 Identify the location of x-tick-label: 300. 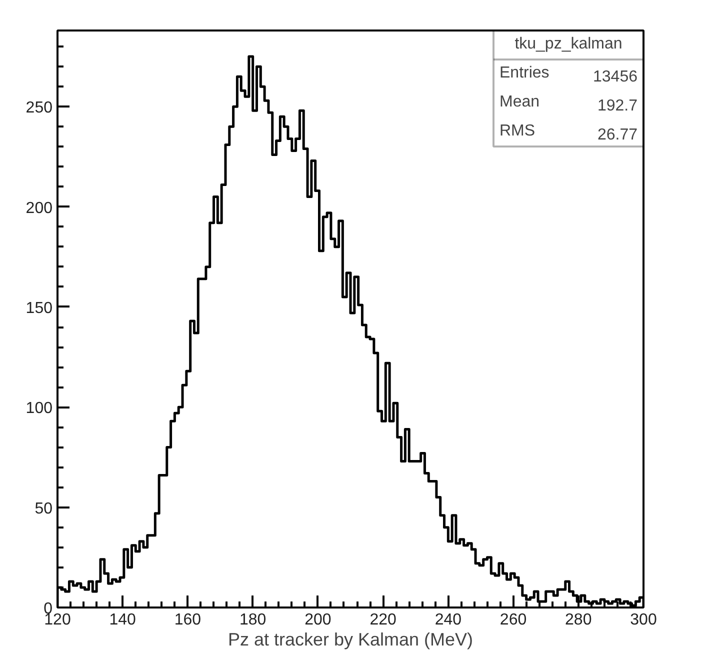
(643, 620).